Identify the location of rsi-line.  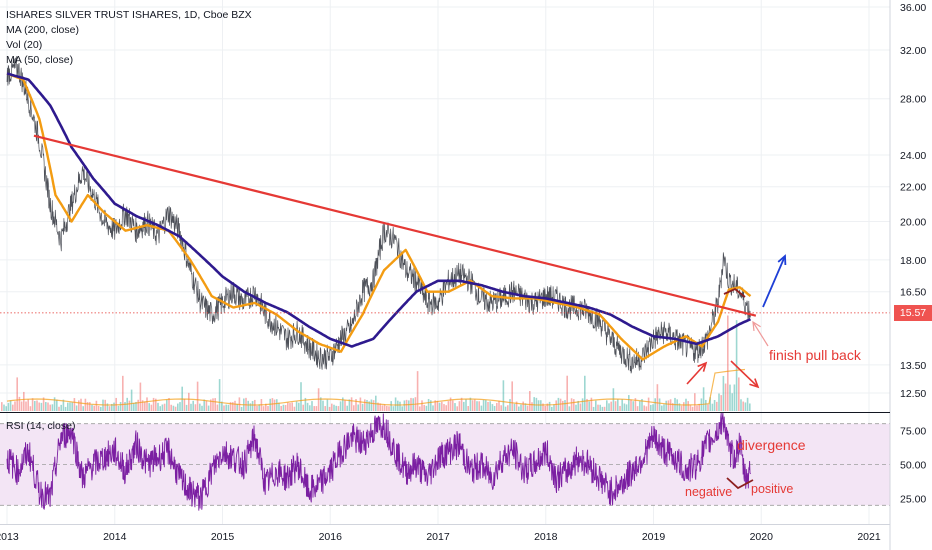
(378, 461).